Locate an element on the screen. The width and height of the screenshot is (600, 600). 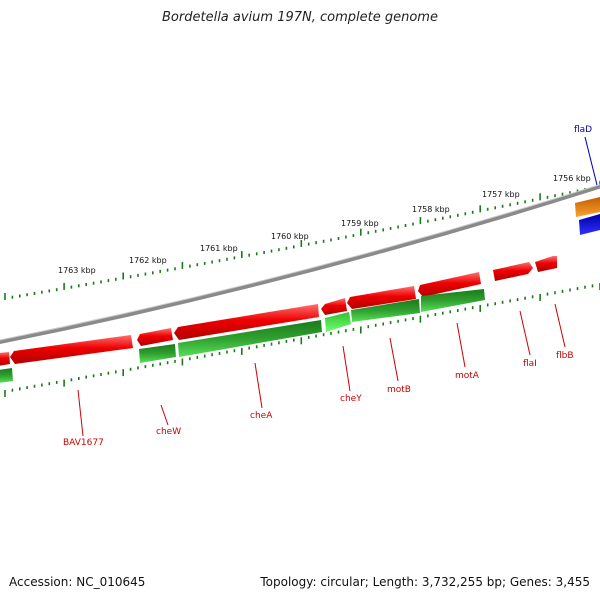
gene-arrow-orange is located at coordinates (587, 207).